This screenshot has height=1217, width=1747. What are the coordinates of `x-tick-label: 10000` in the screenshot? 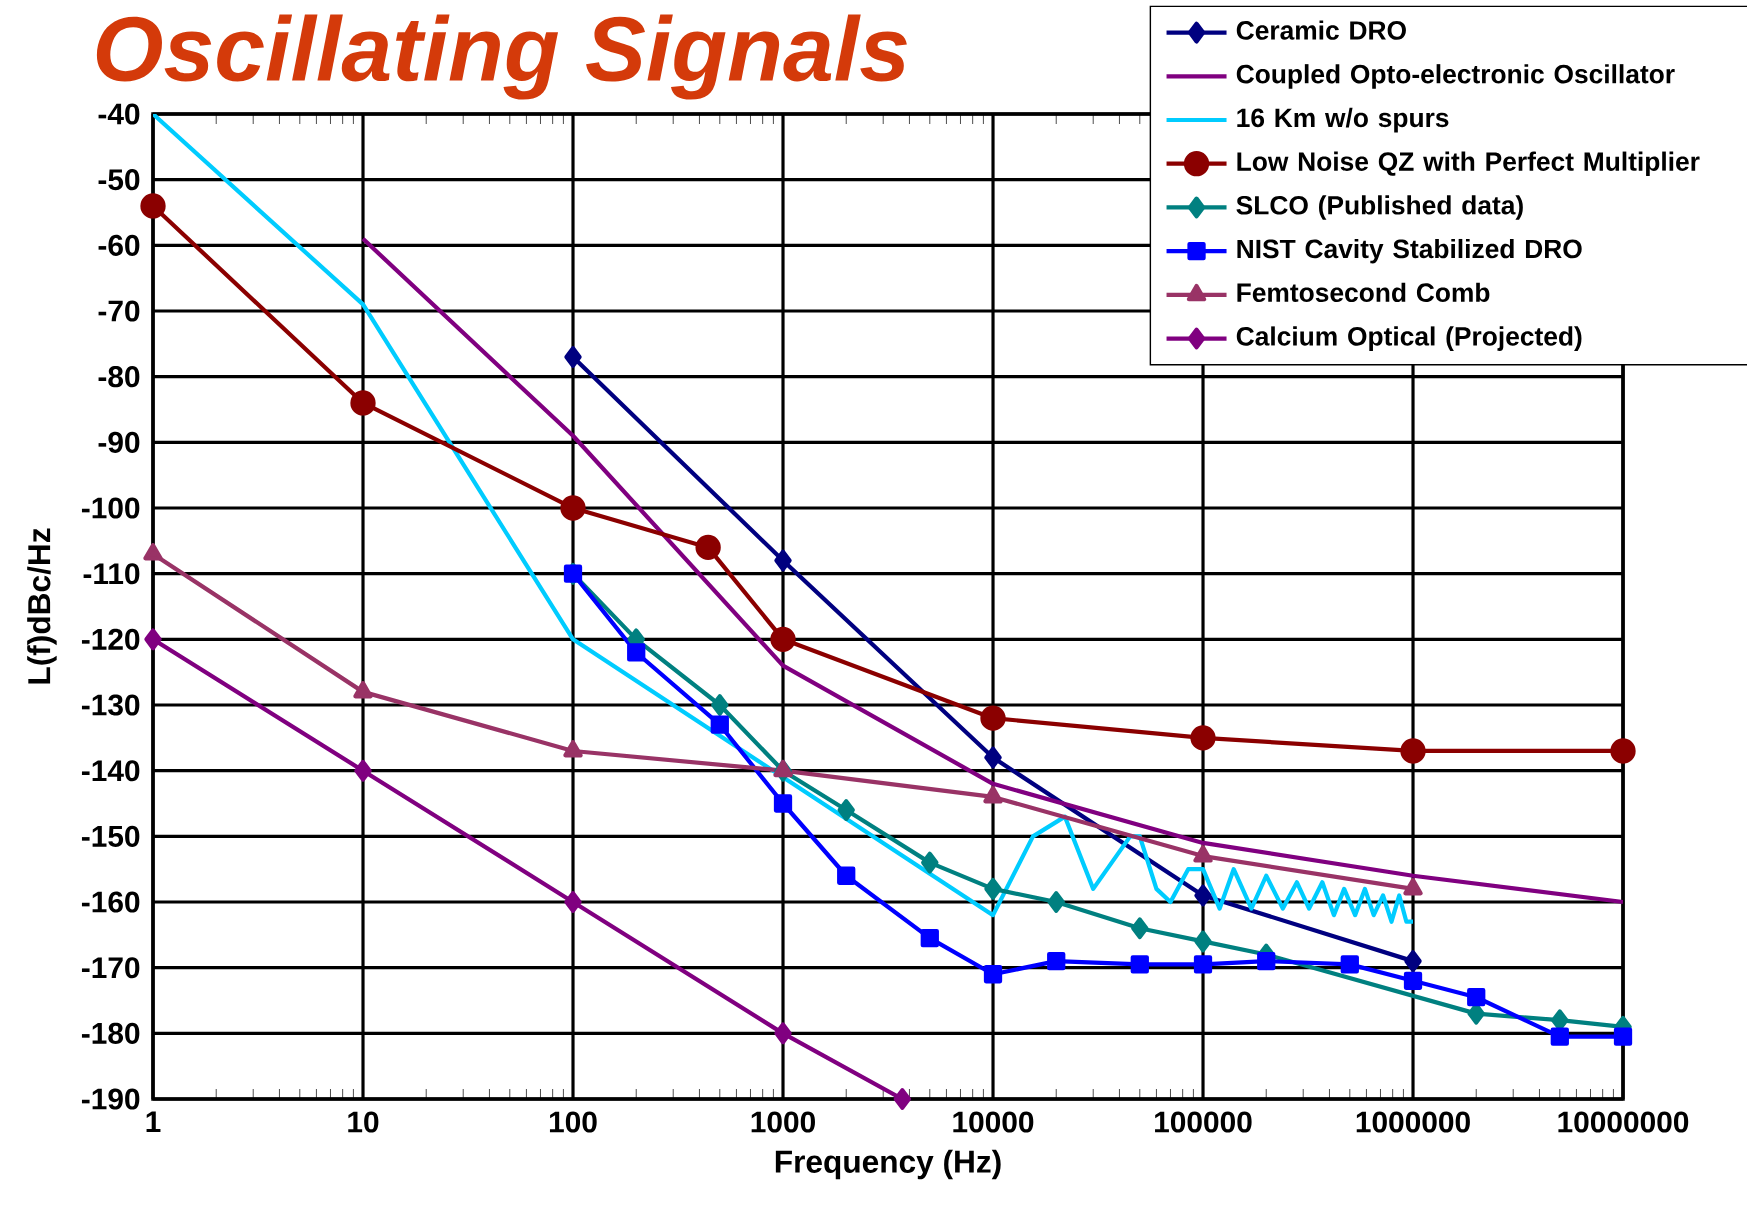 It's located at (993, 1122).